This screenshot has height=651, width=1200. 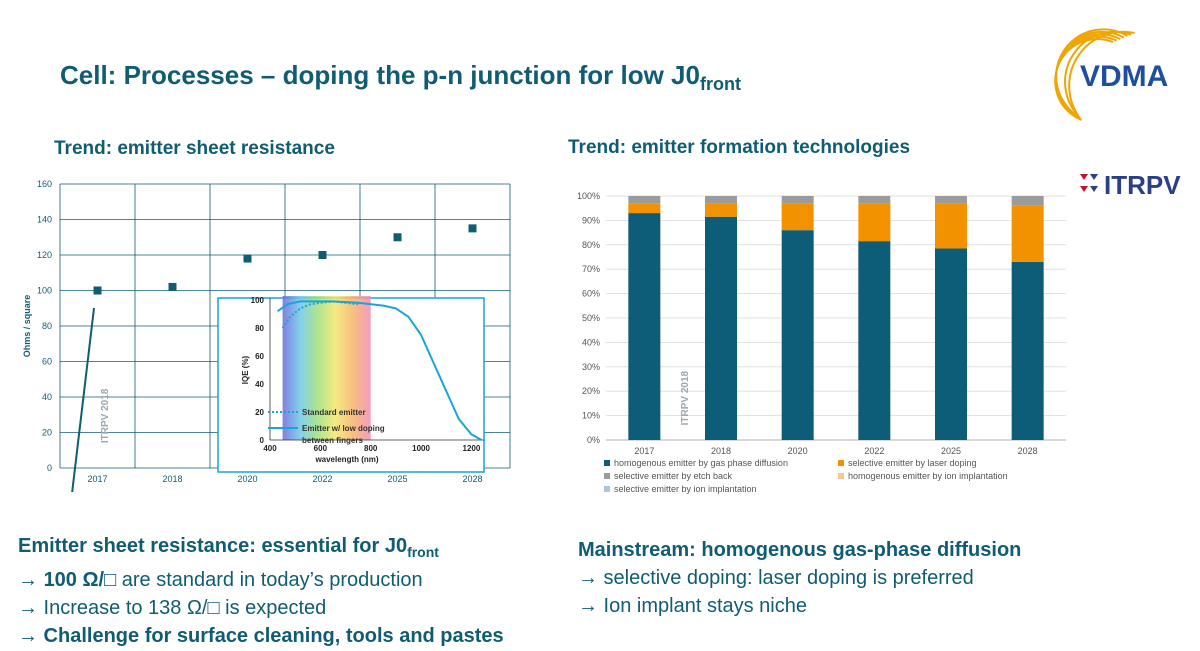 What do you see at coordinates (259, 412) in the screenshot?
I see `inset-y-tick-label: 20` at bounding box center [259, 412].